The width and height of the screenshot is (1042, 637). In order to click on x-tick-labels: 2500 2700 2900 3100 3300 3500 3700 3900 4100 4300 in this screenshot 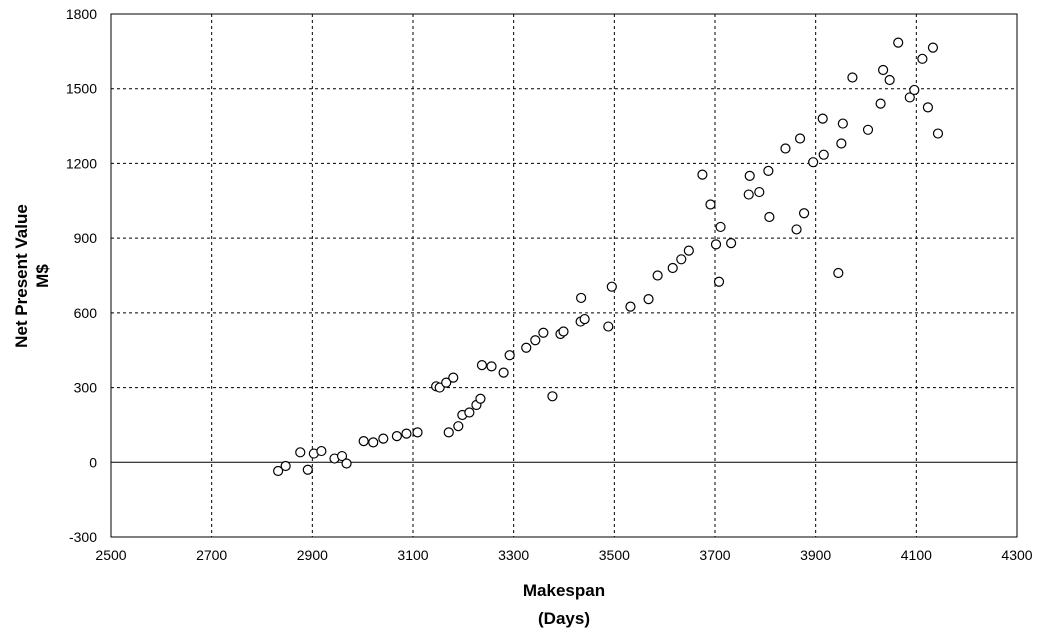, I will do `click(563, 555)`.